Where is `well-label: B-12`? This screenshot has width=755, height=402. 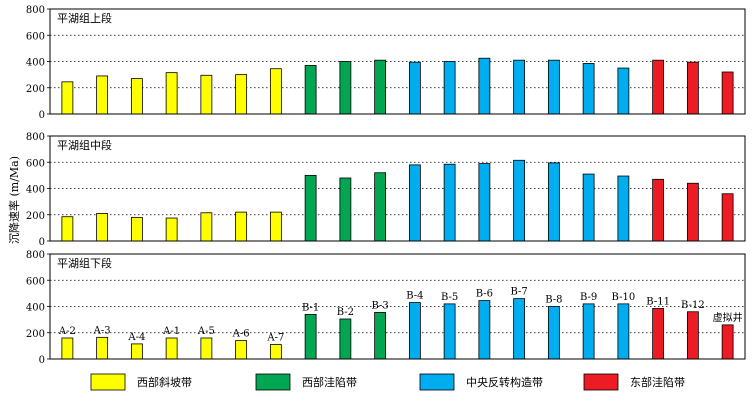 well-label: B-12 is located at coordinates (693, 305).